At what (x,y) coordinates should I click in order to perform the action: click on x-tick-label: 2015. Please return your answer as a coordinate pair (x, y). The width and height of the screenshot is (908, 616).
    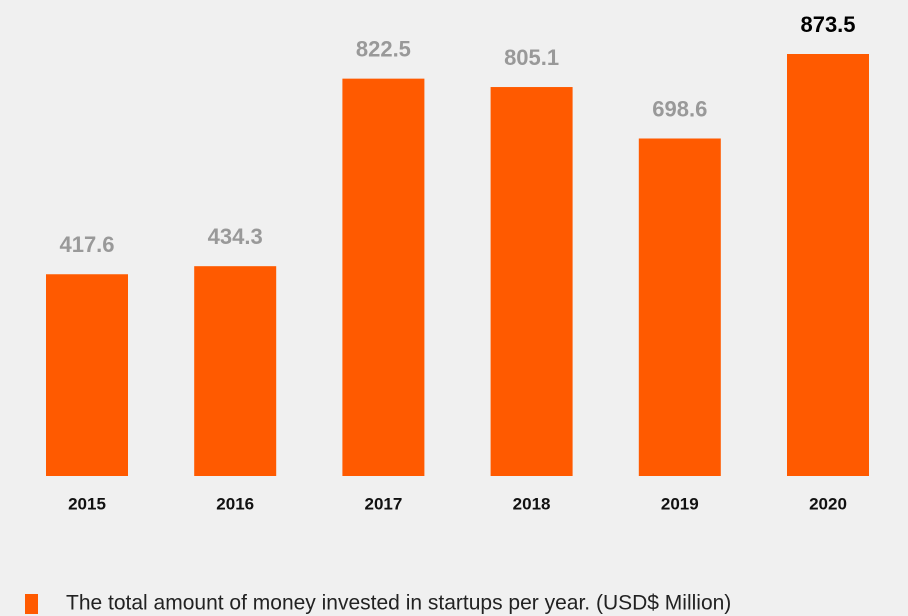
    Looking at the image, I should click on (87, 503).